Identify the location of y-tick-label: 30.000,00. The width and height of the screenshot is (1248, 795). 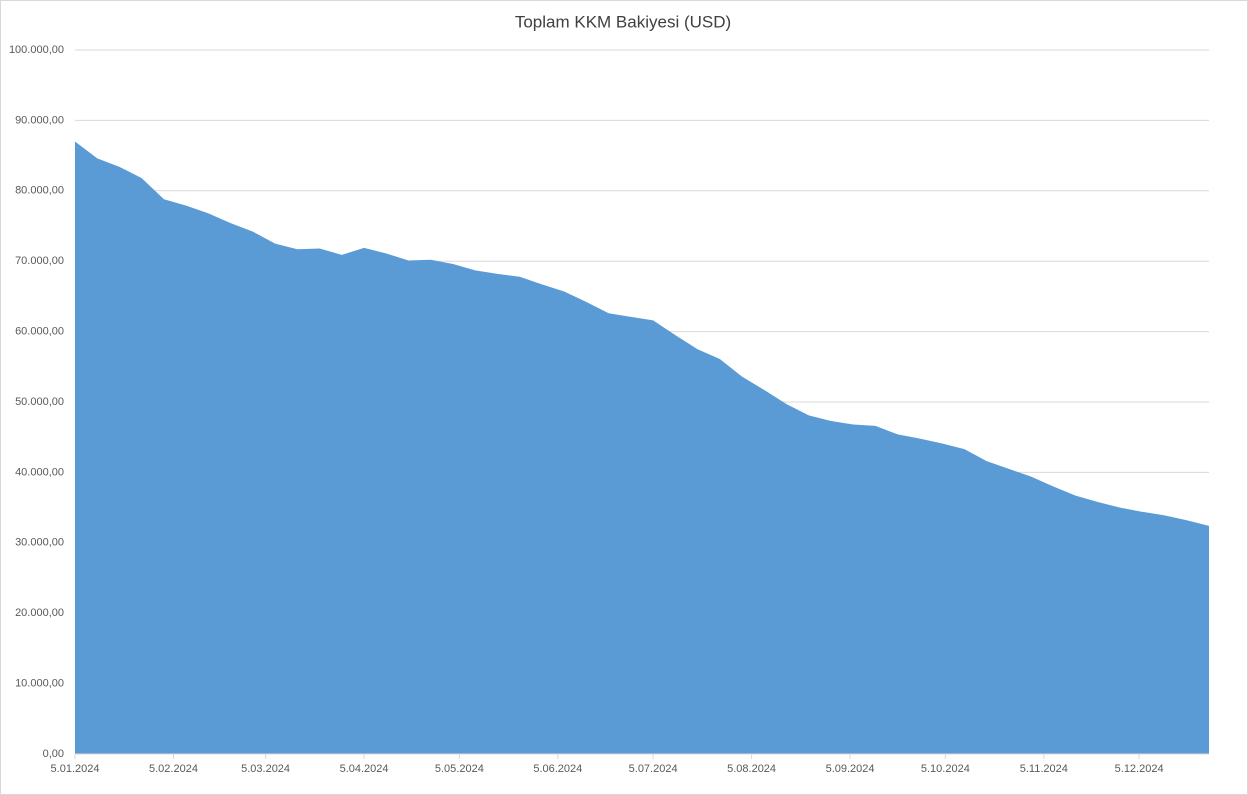
(39, 543).